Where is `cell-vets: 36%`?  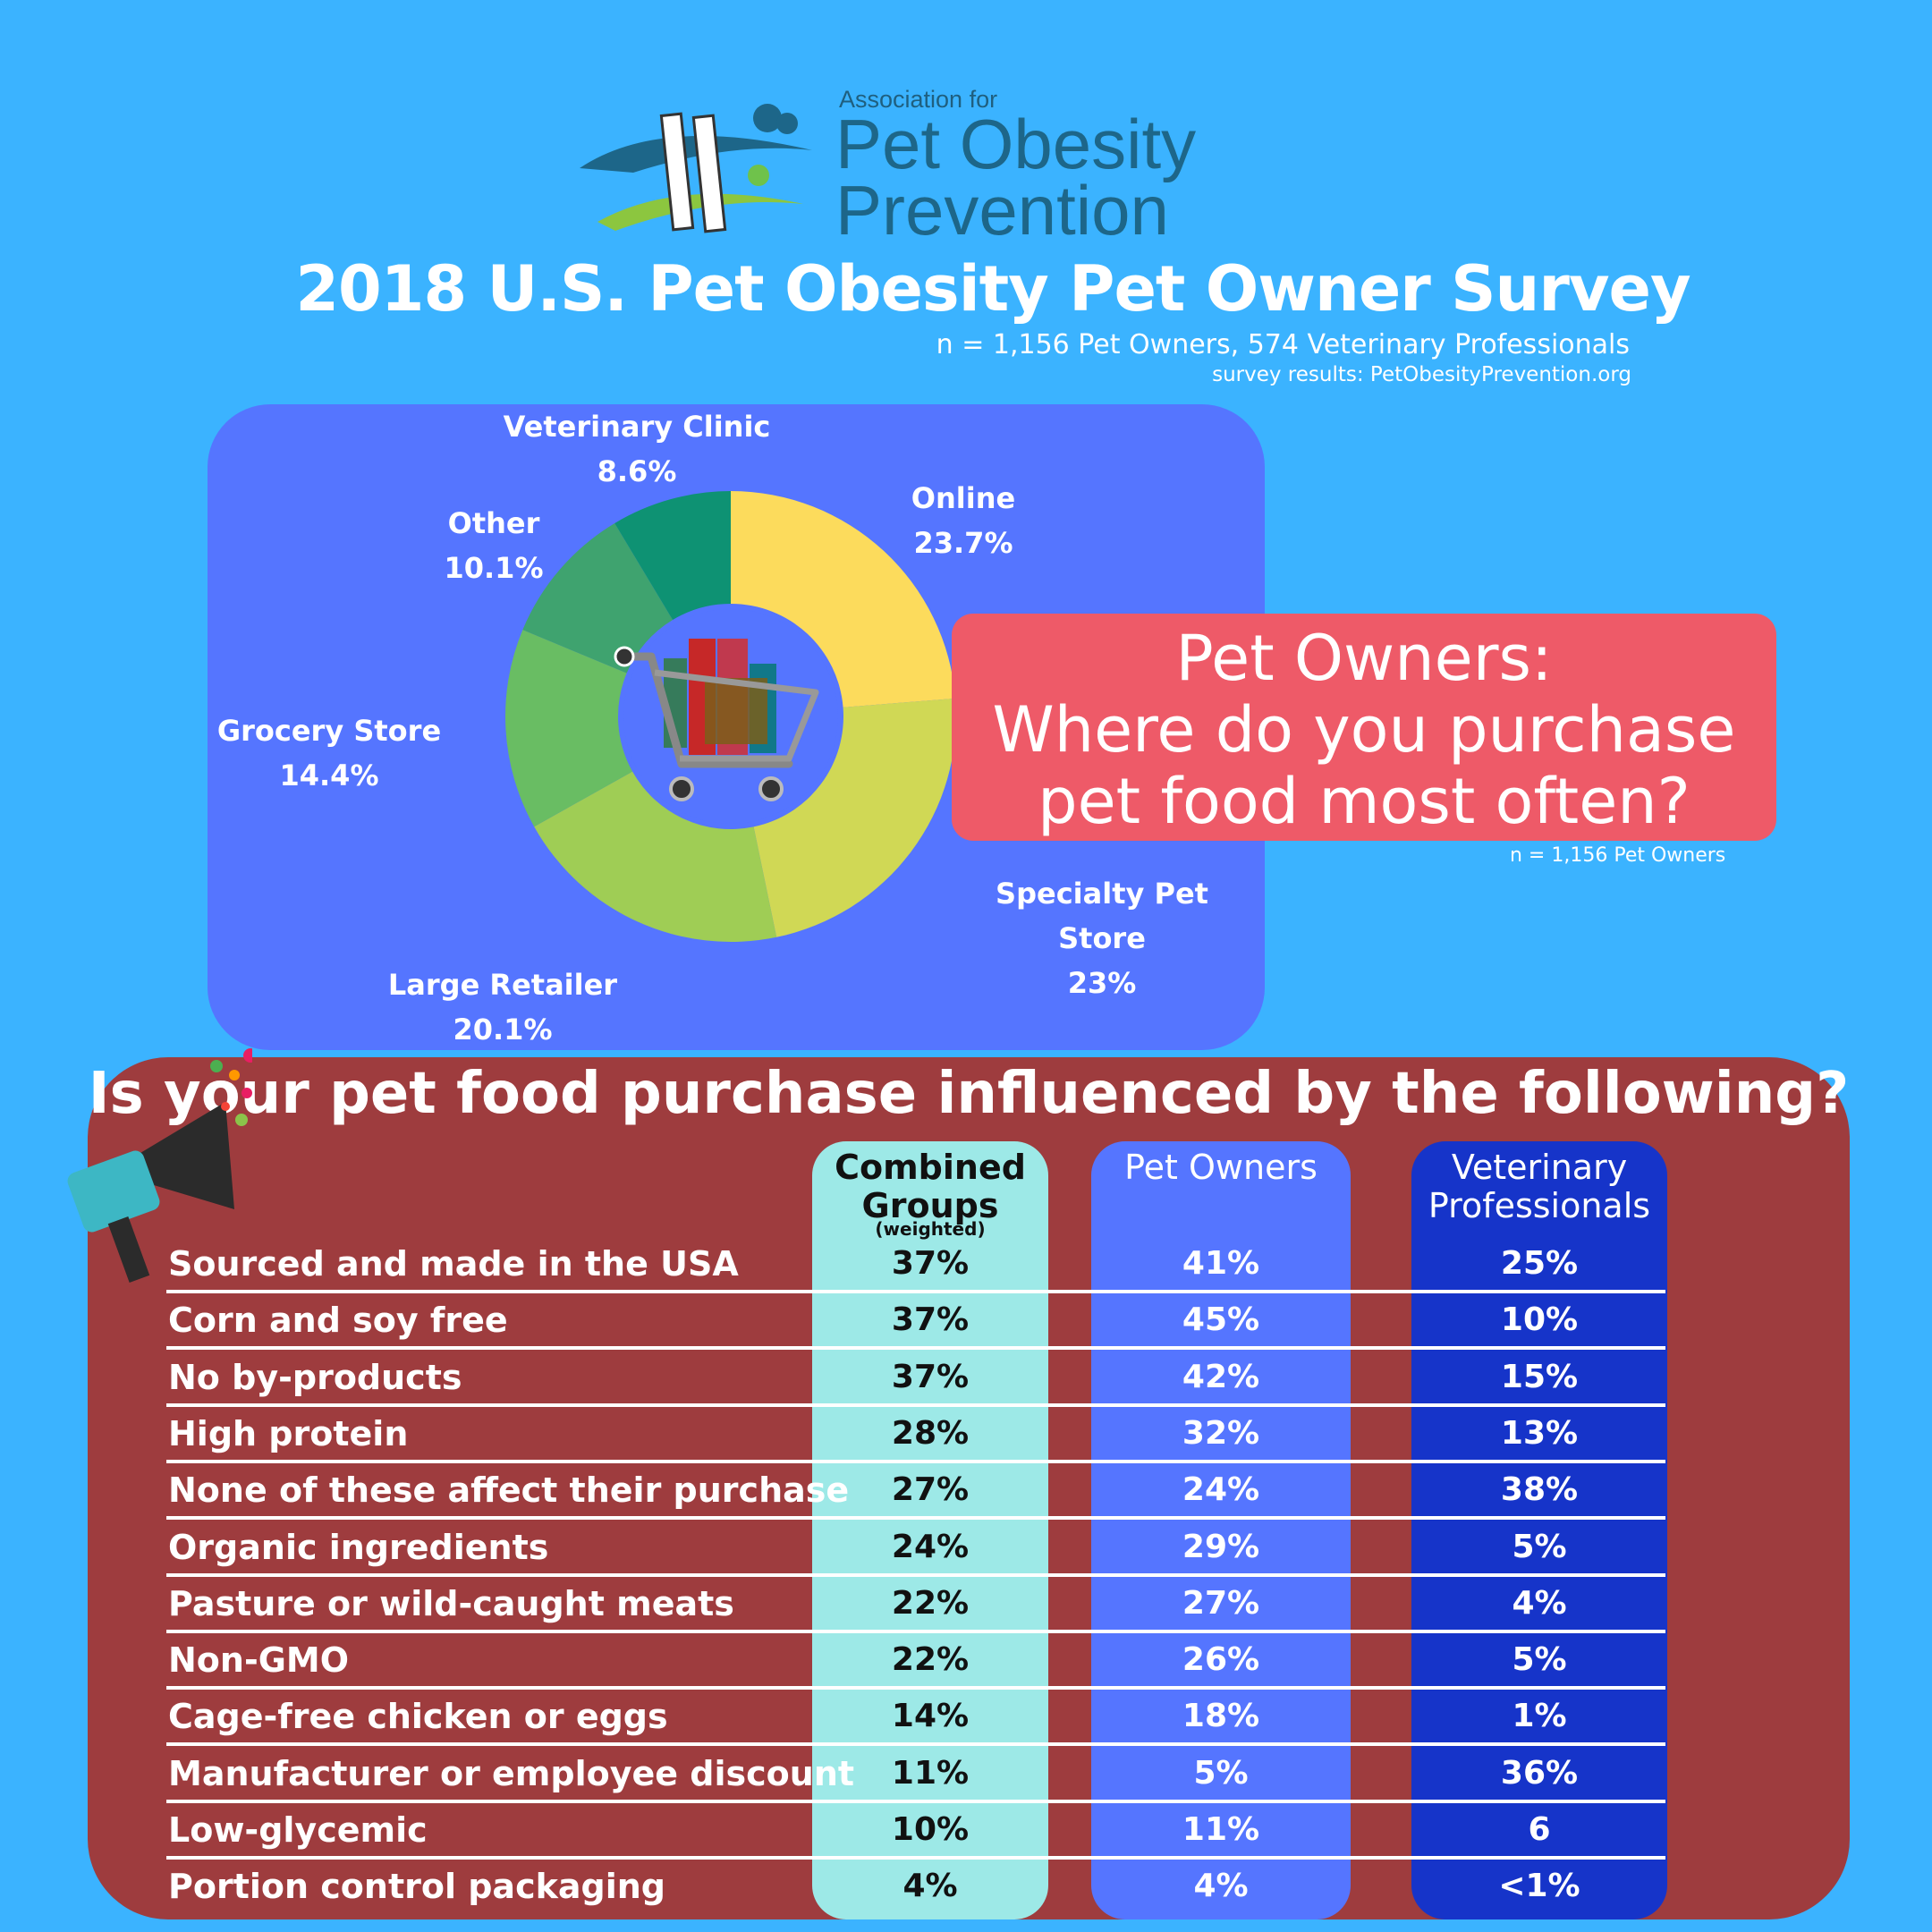 cell-vets: 36% is located at coordinates (1539, 1773).